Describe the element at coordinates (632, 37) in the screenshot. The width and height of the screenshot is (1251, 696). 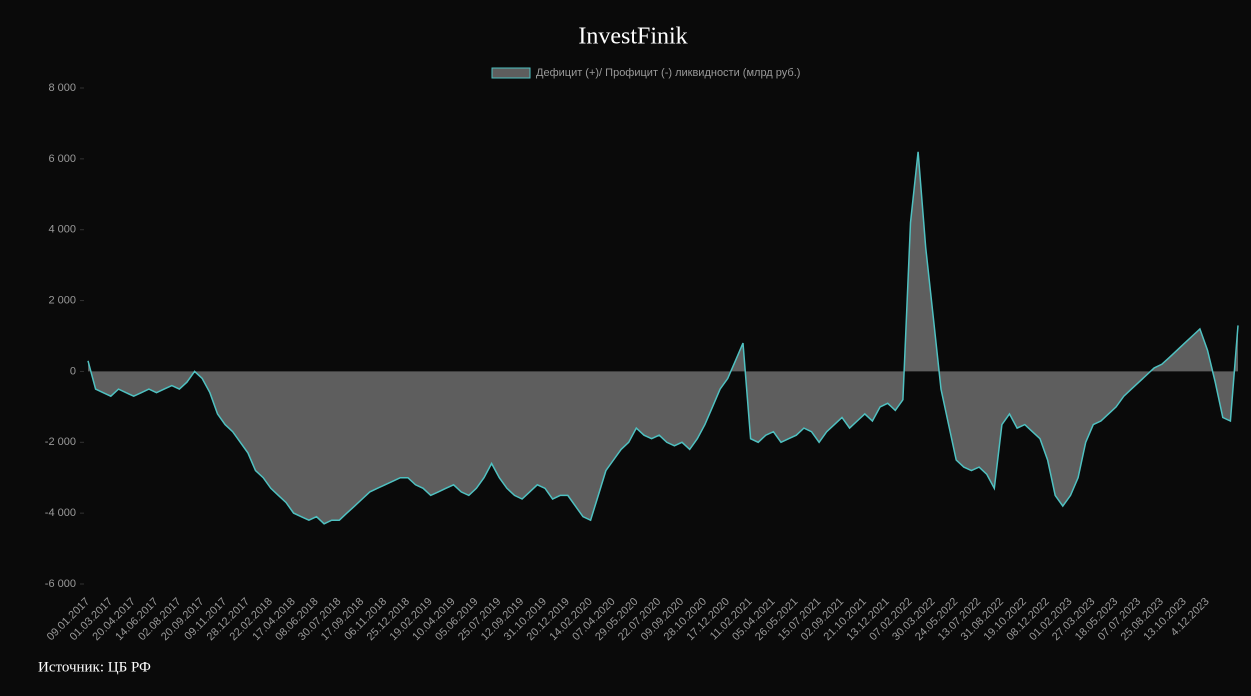
I see `chart-title: InvestFinik` at that location.